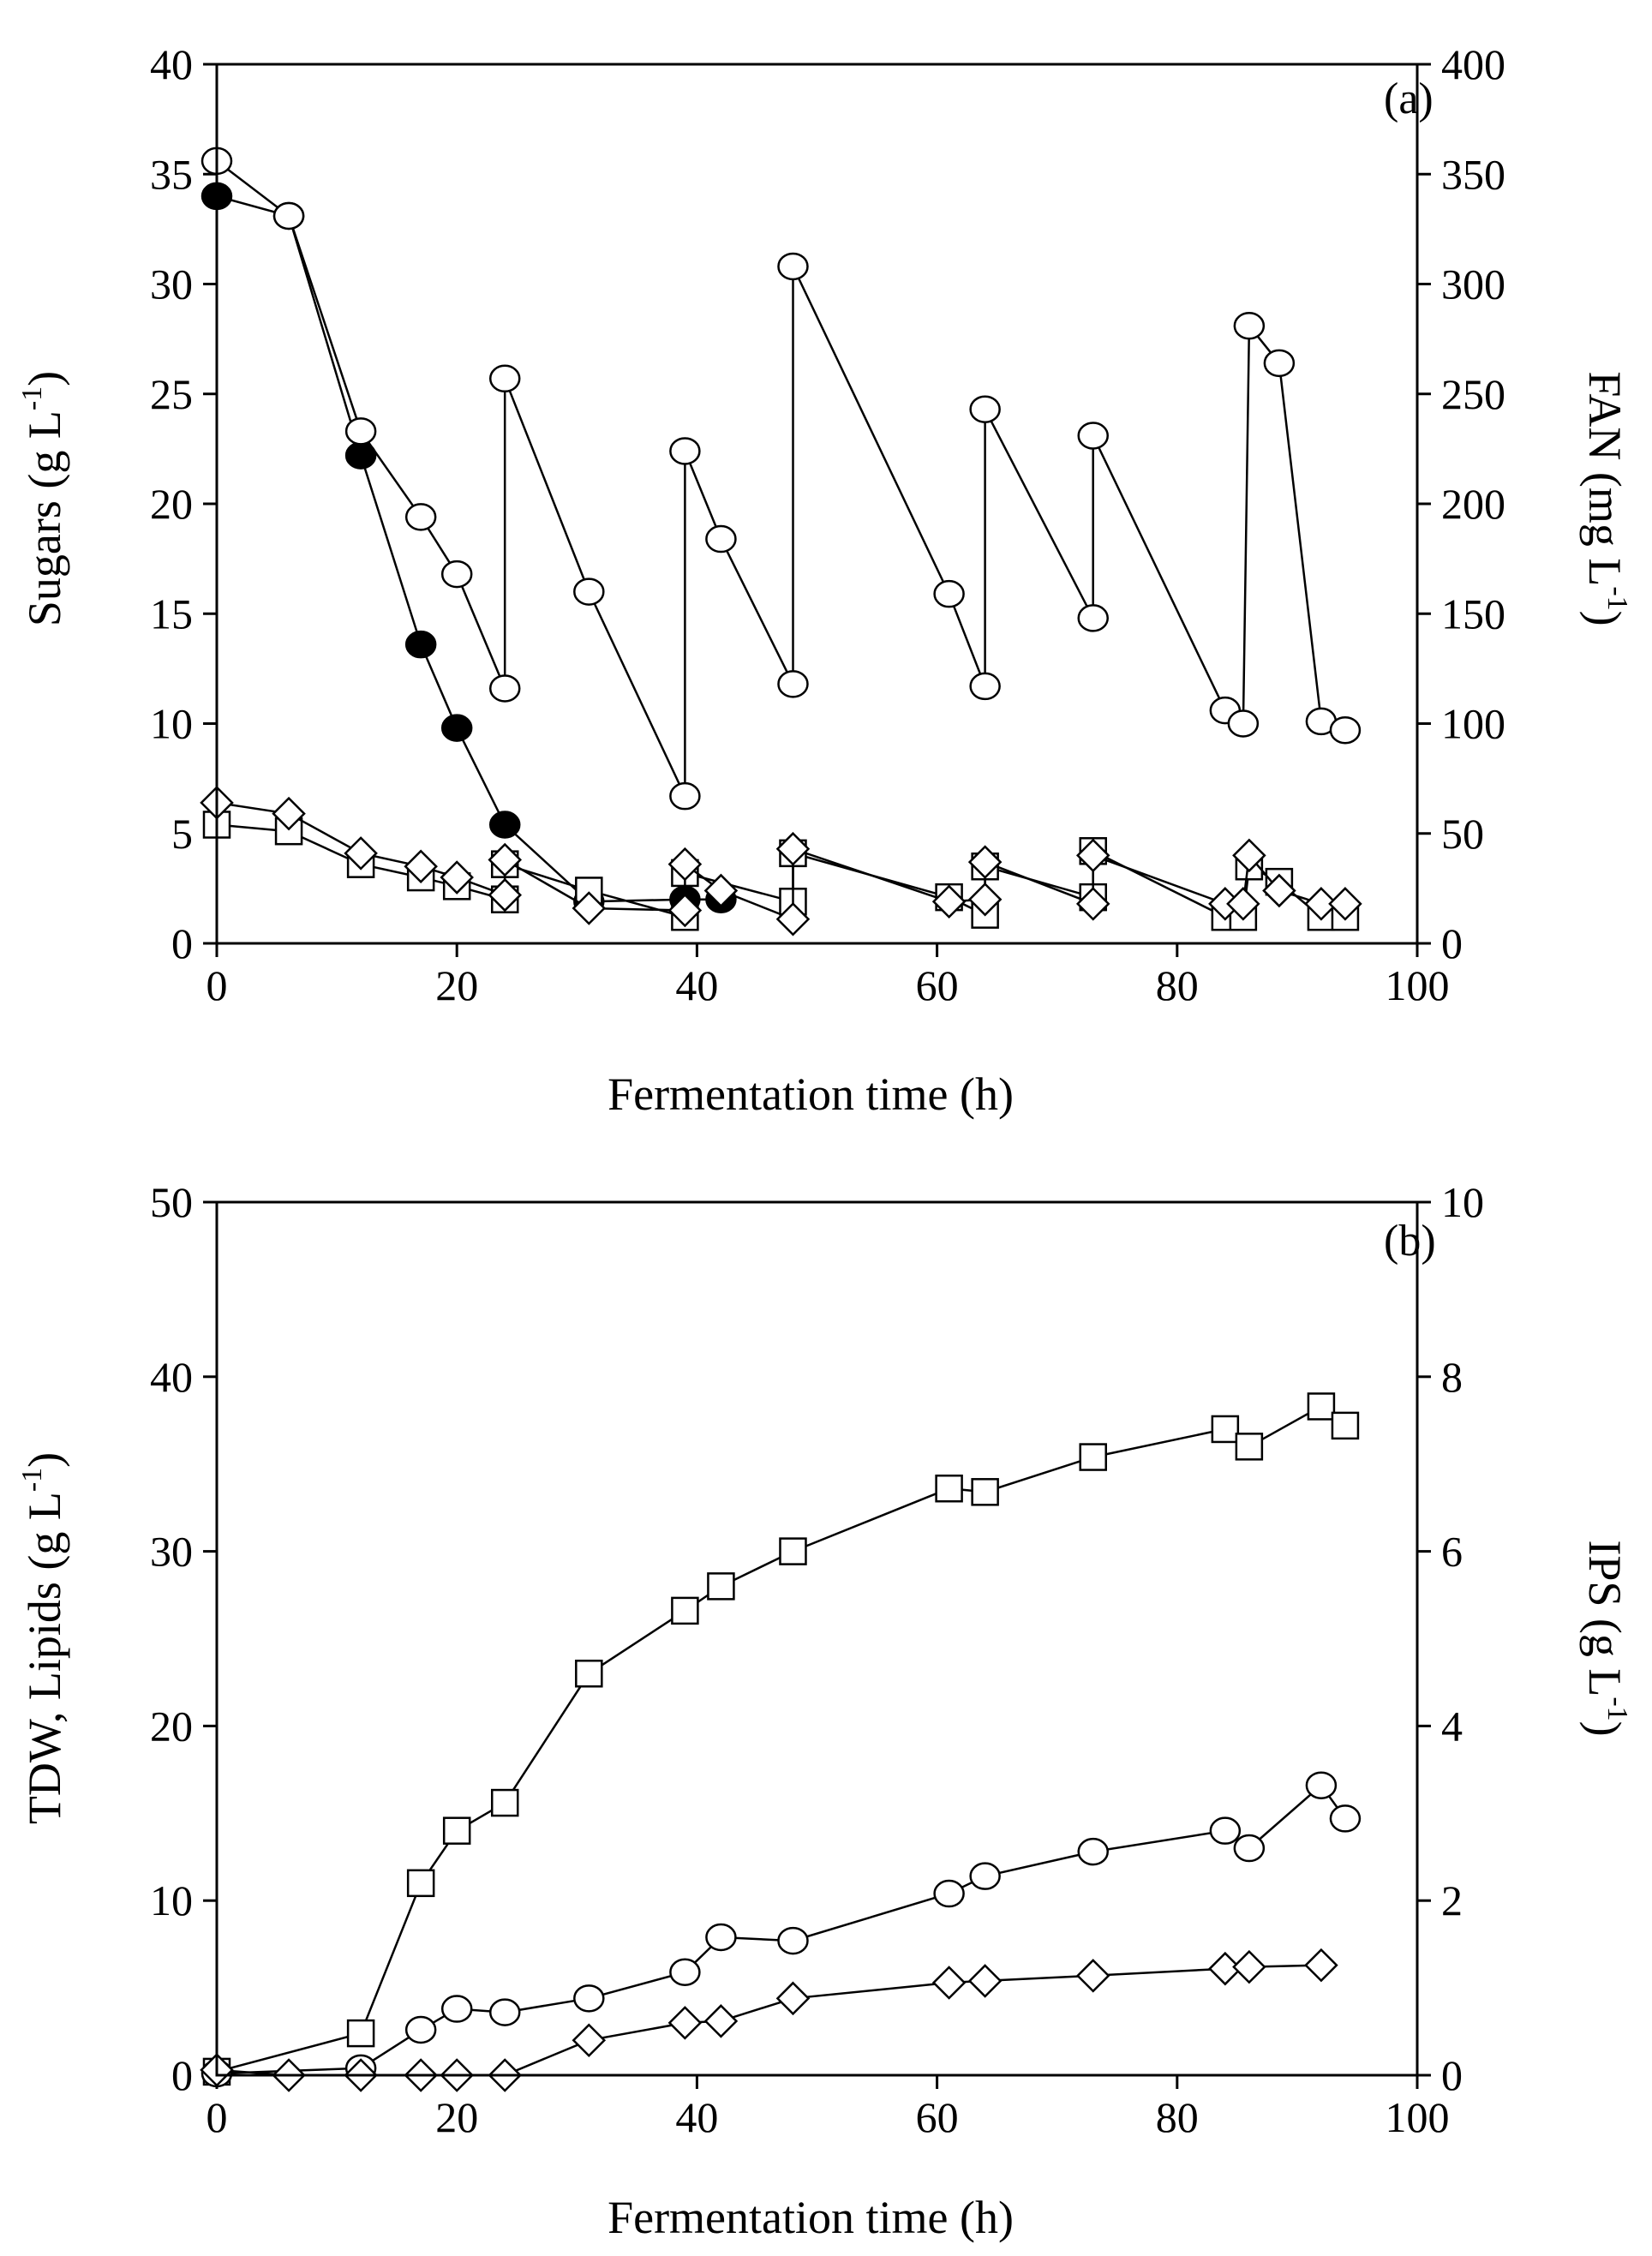 The image size is (1652, 2256). Describe the element at coordinates (1473, 174) in the screenshot. I see `panel-a-right-y-tick-label: 350` at that location.